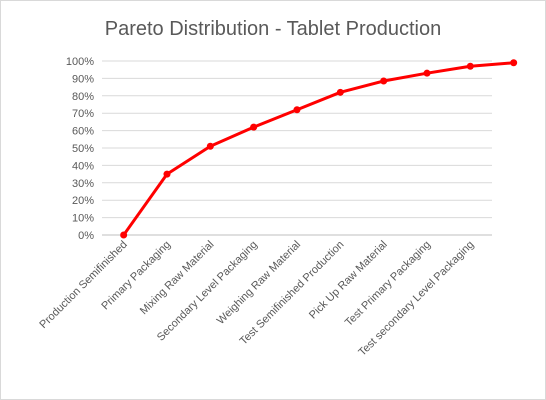 This screenshot has height=400, width=546. I want to click on x-tick-label: Weighing Raw Material, so click(259, 283).